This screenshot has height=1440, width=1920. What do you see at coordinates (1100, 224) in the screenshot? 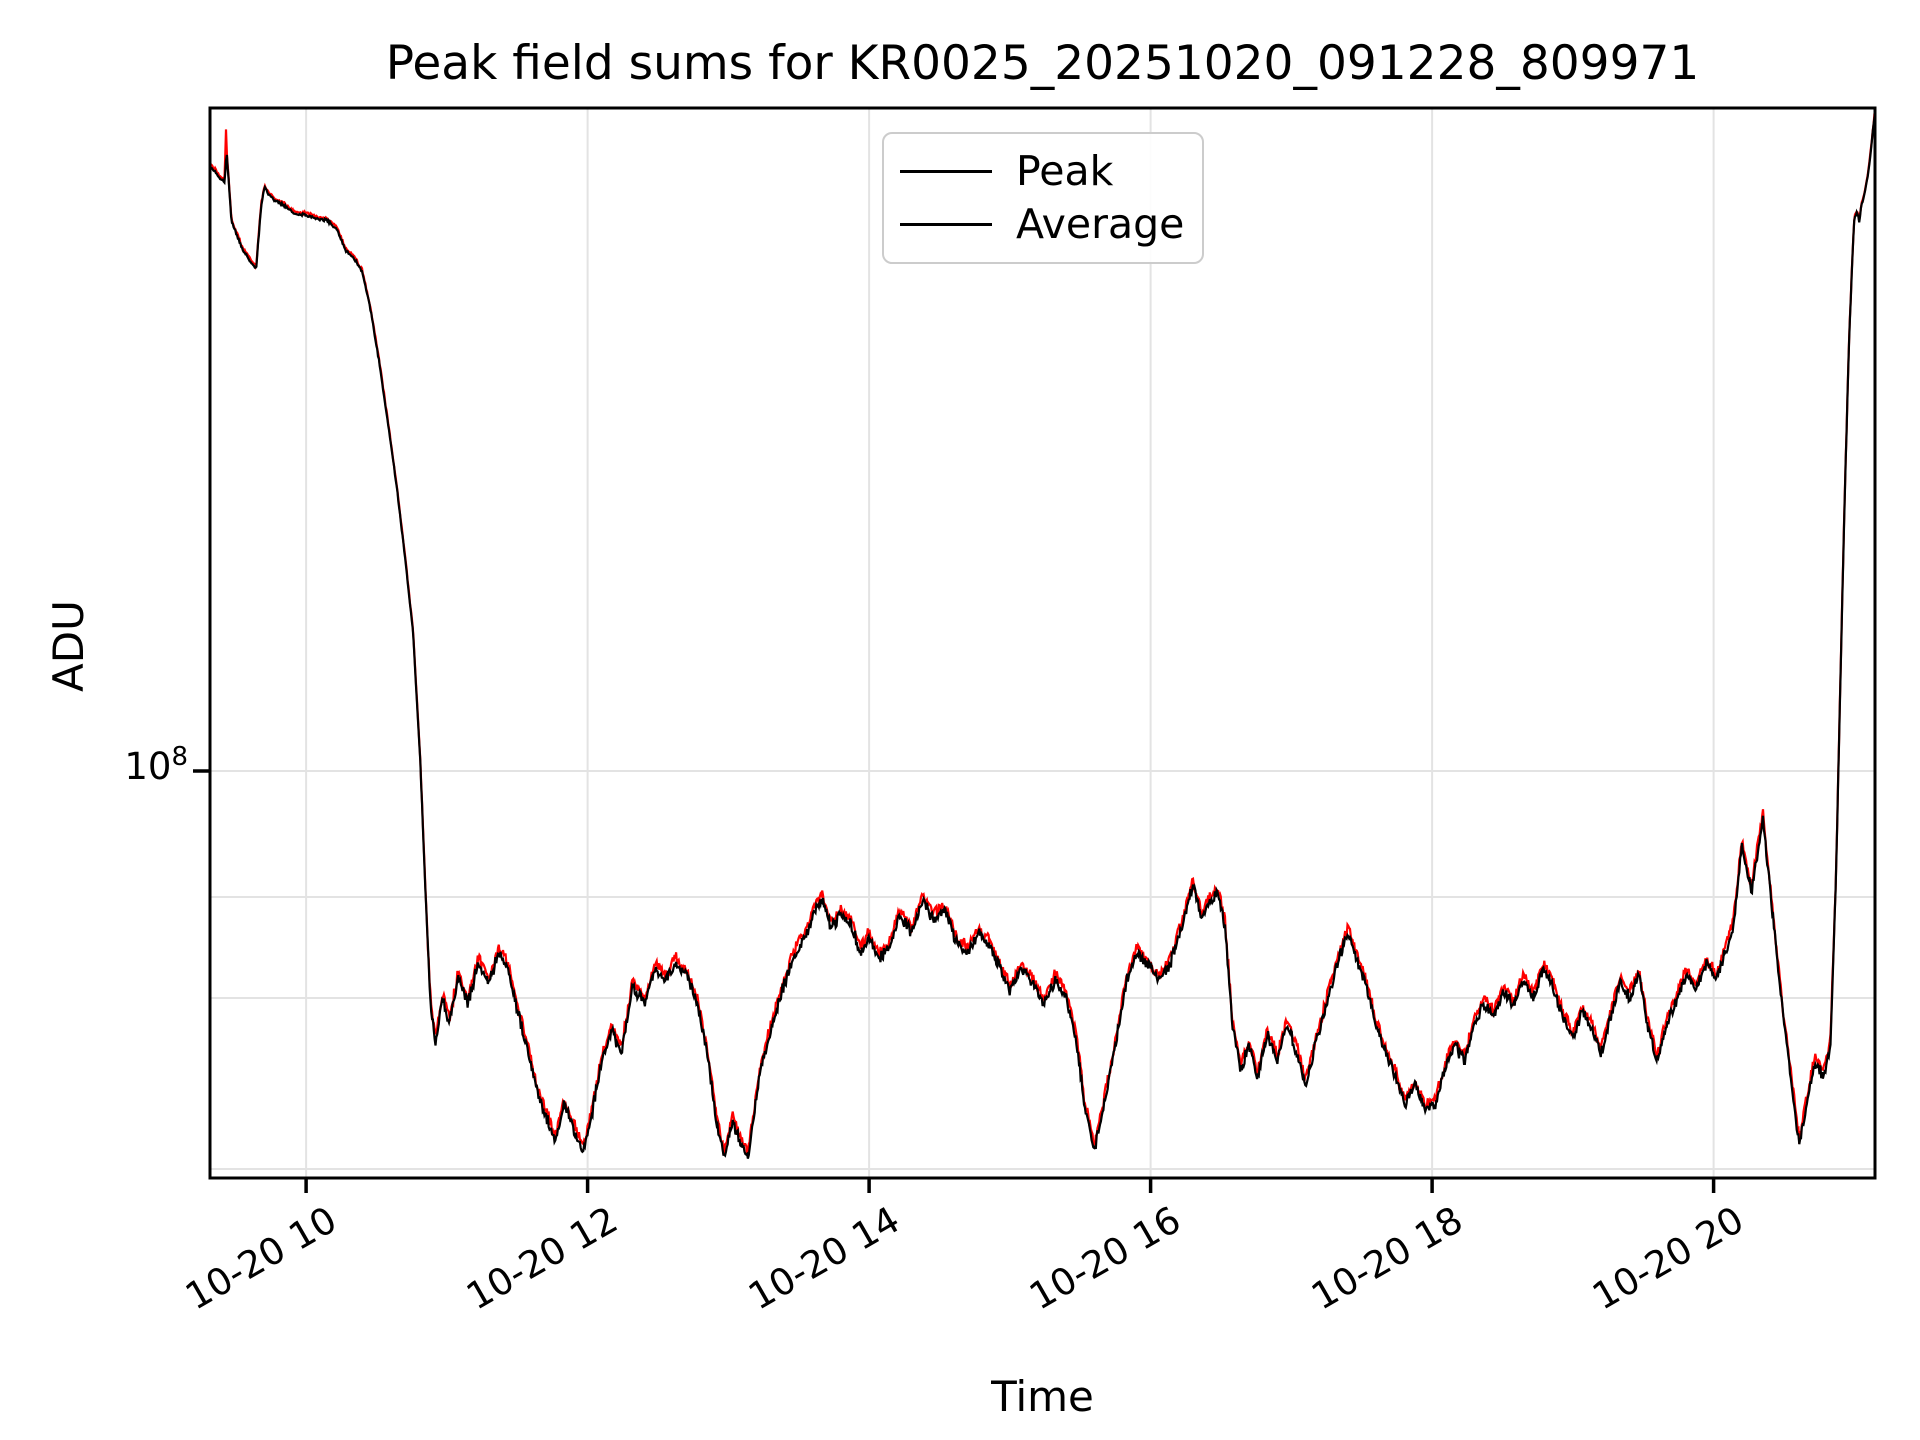
I see `legend-label-average: Average` at bounding box center [1100, 224].